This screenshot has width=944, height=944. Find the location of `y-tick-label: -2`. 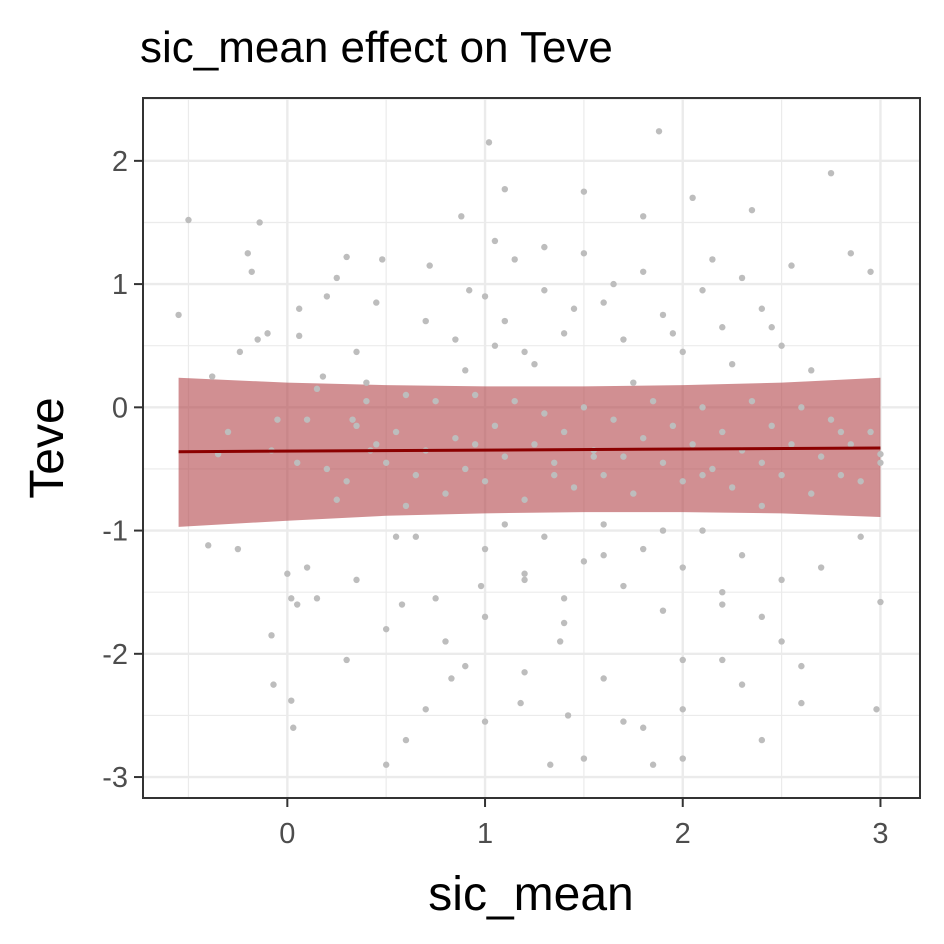

y-tick-label: -2 is located at coordinates (115, 655).